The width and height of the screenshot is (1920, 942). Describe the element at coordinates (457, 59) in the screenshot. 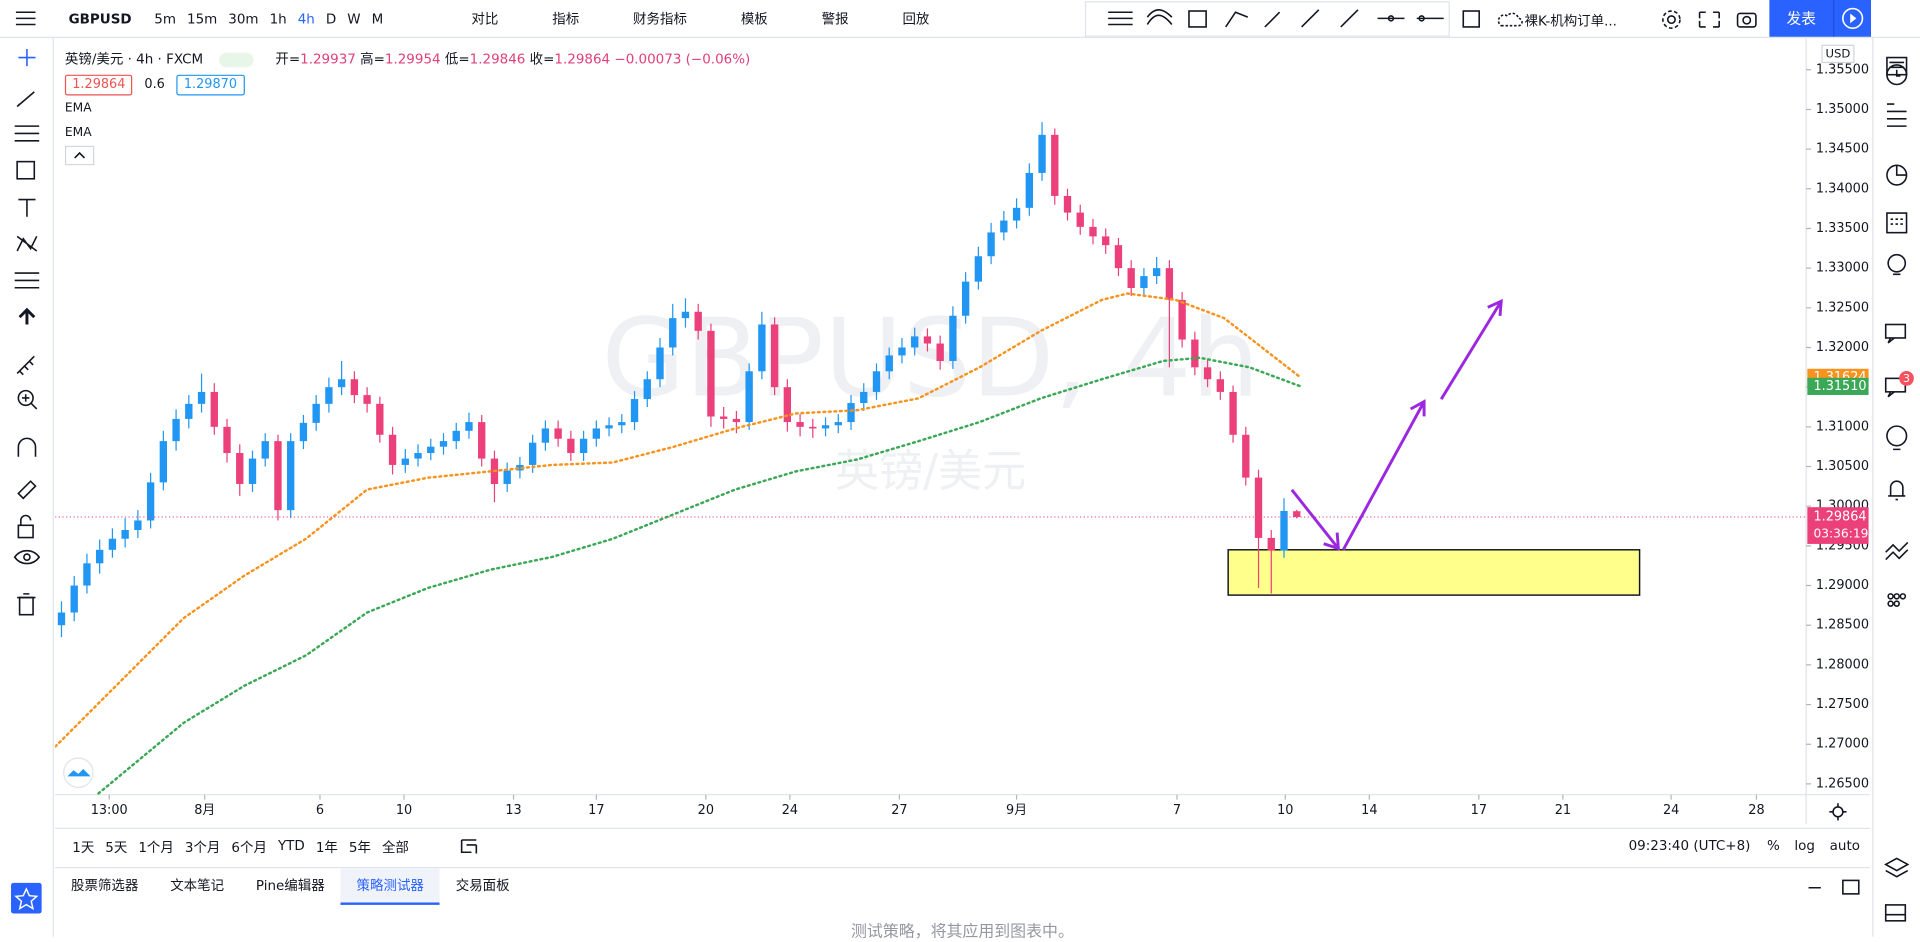

I see `ohlc-label: 低=` at that location.